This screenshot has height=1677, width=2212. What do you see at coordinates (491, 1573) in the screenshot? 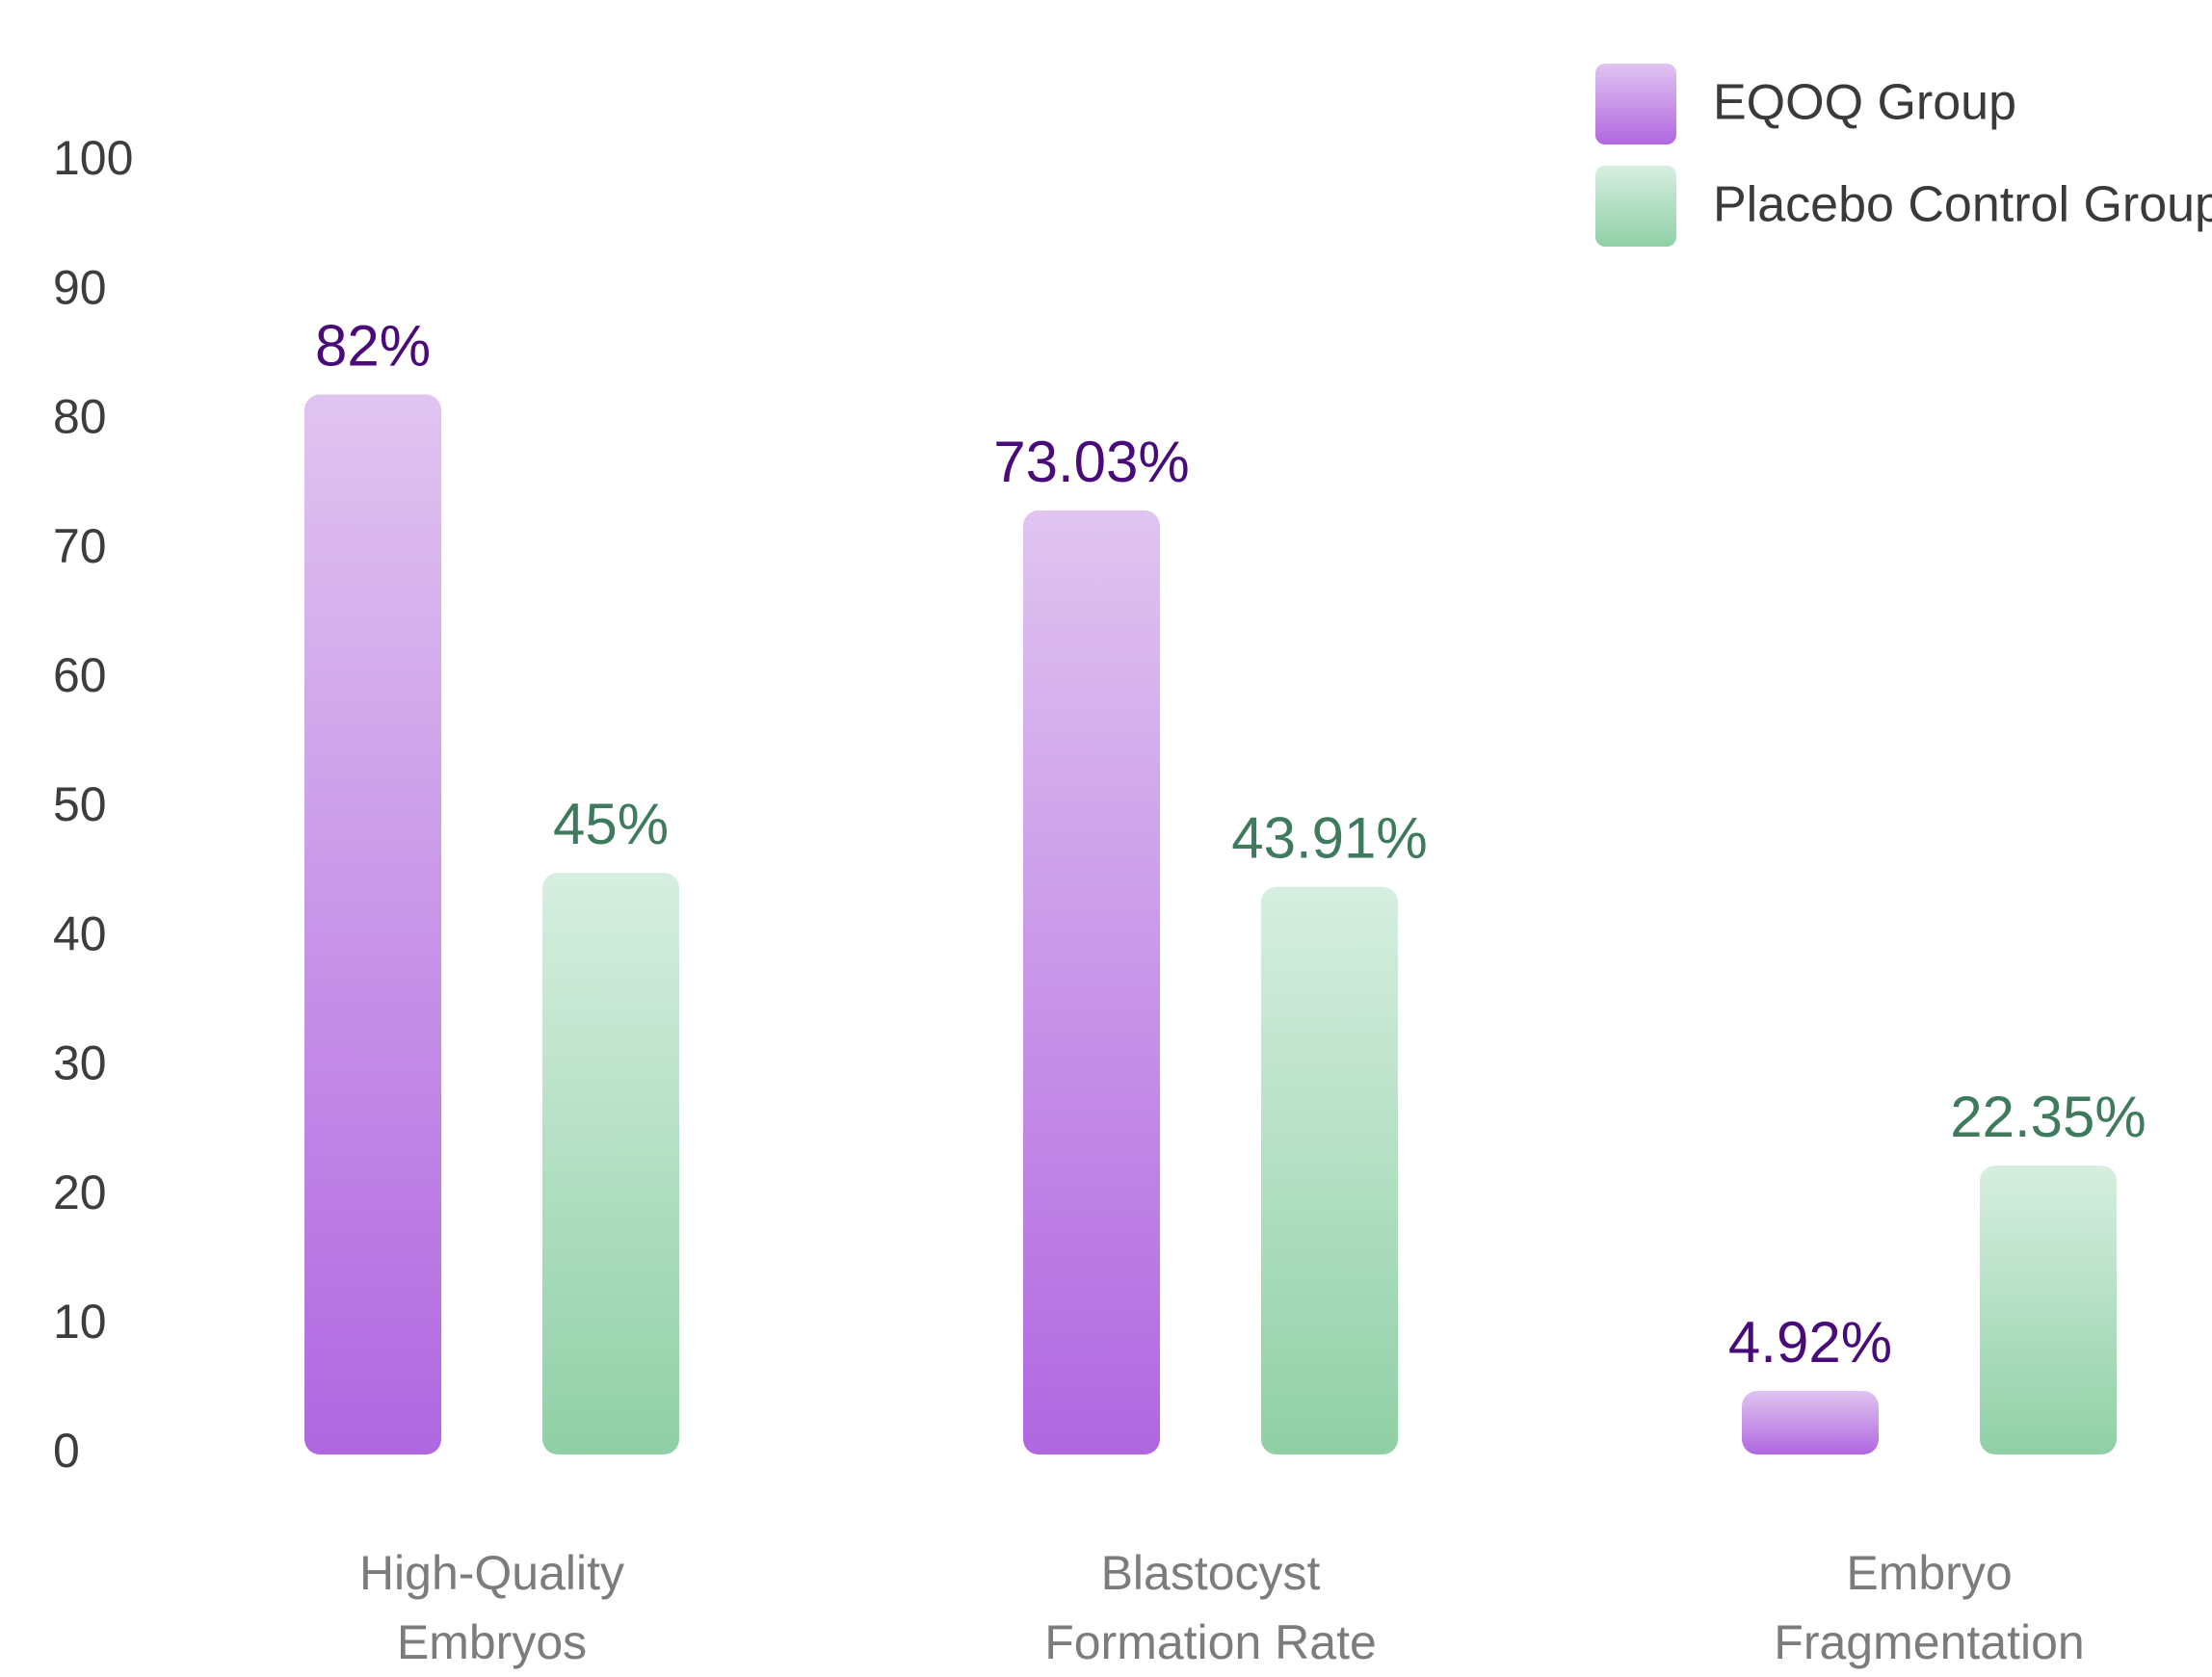
I see `x-category-label: High-Quality` at bounding box center [491, 1573].